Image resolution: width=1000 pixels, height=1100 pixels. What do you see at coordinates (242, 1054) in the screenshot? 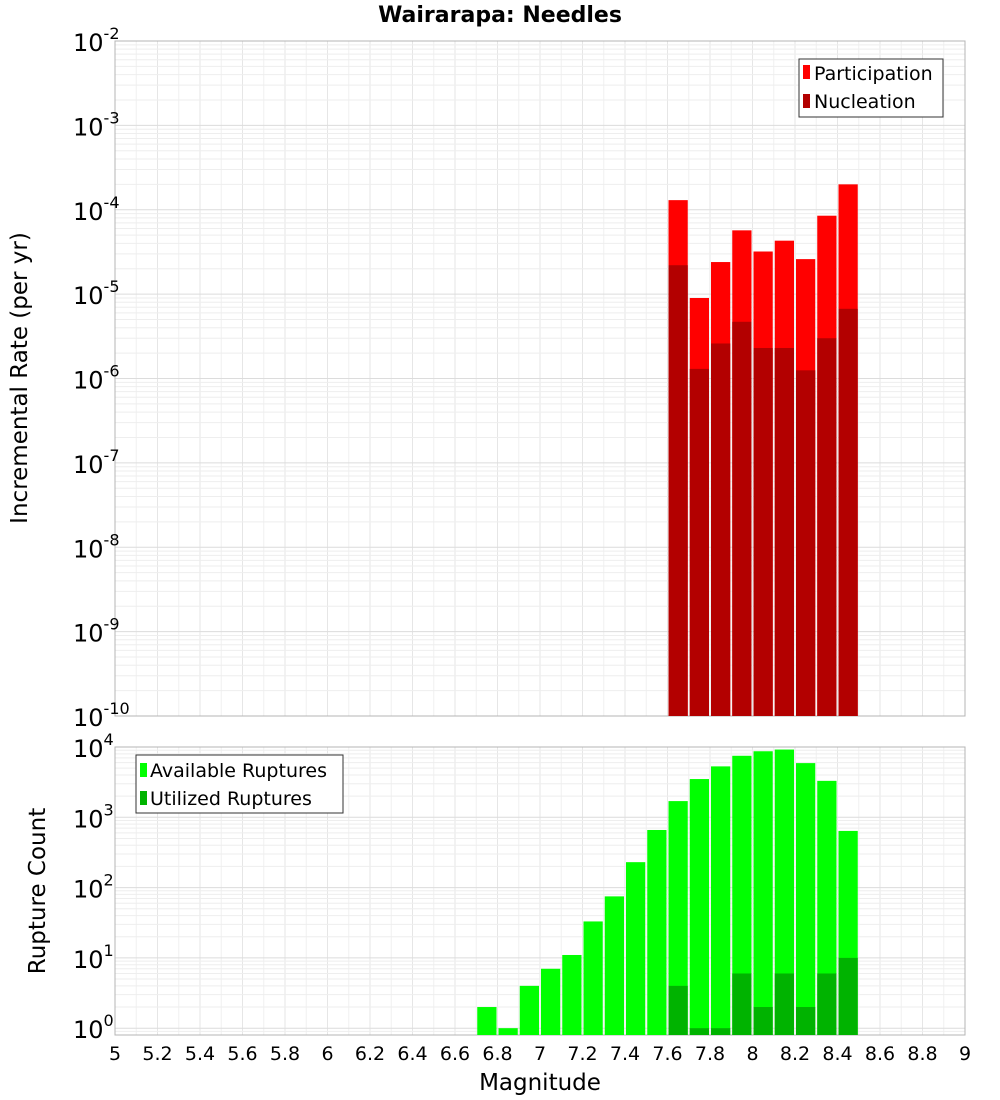
I see `x-tick-label: 5.6` at bounding box center [242, 1054].